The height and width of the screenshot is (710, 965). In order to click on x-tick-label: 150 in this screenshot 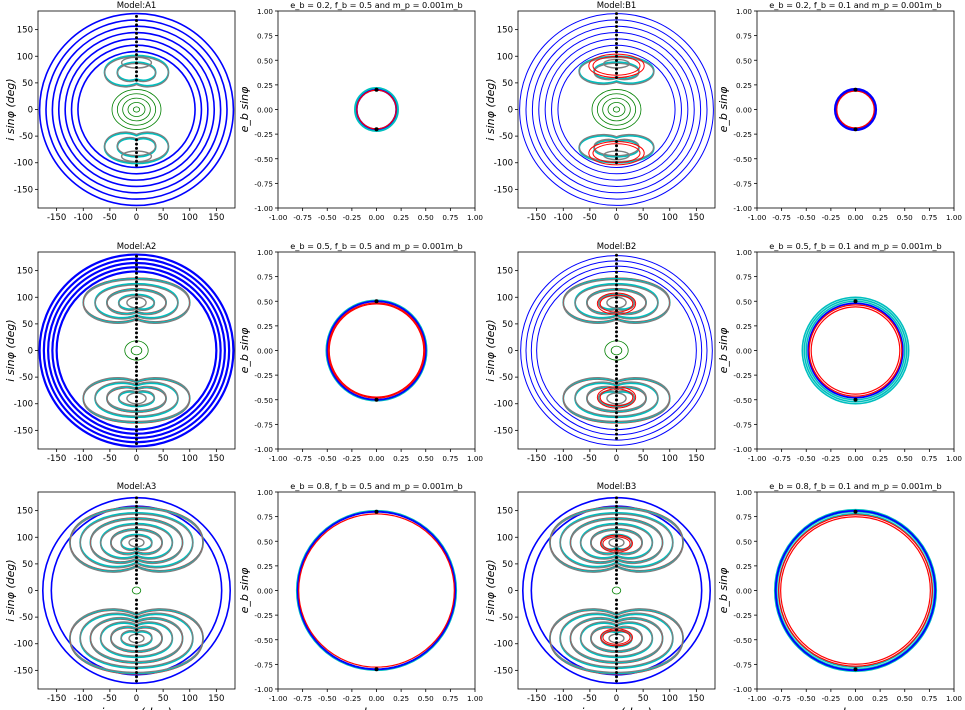, I will do `click(696, 459)`.